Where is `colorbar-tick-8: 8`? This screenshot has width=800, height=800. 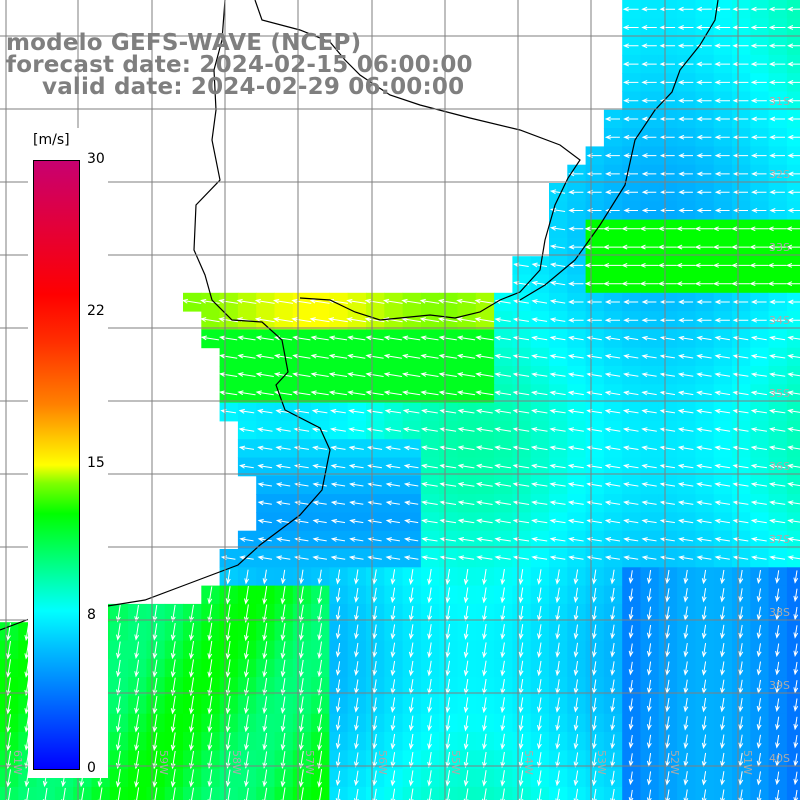 colorbar-tick-8: 8 is located at coordinates (91, 615).